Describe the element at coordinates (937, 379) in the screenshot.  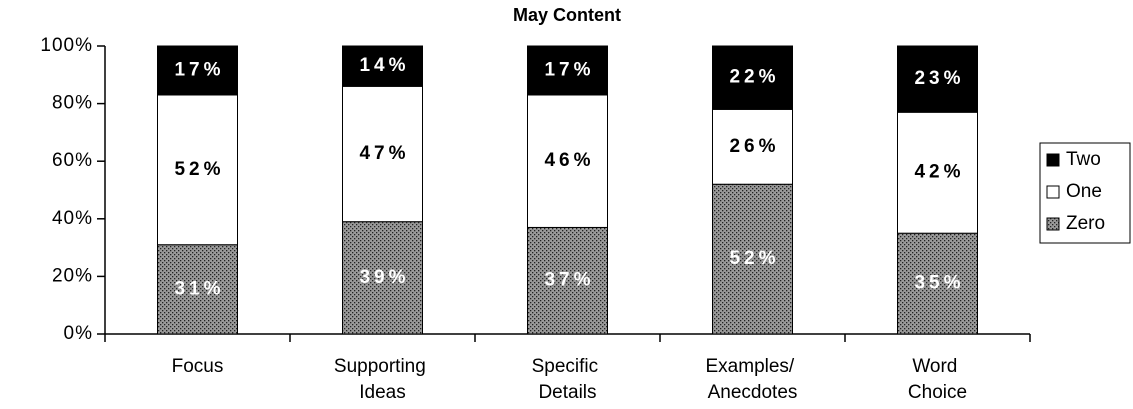
I see `x-tick-label: Word Choice` at that location.